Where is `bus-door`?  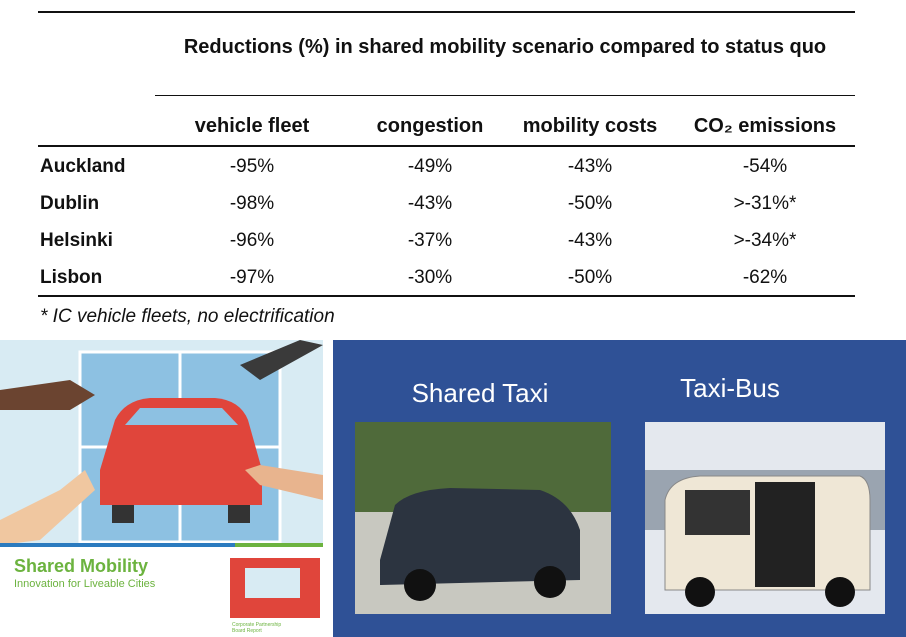 bus-door is located at coordinates (785, 534).